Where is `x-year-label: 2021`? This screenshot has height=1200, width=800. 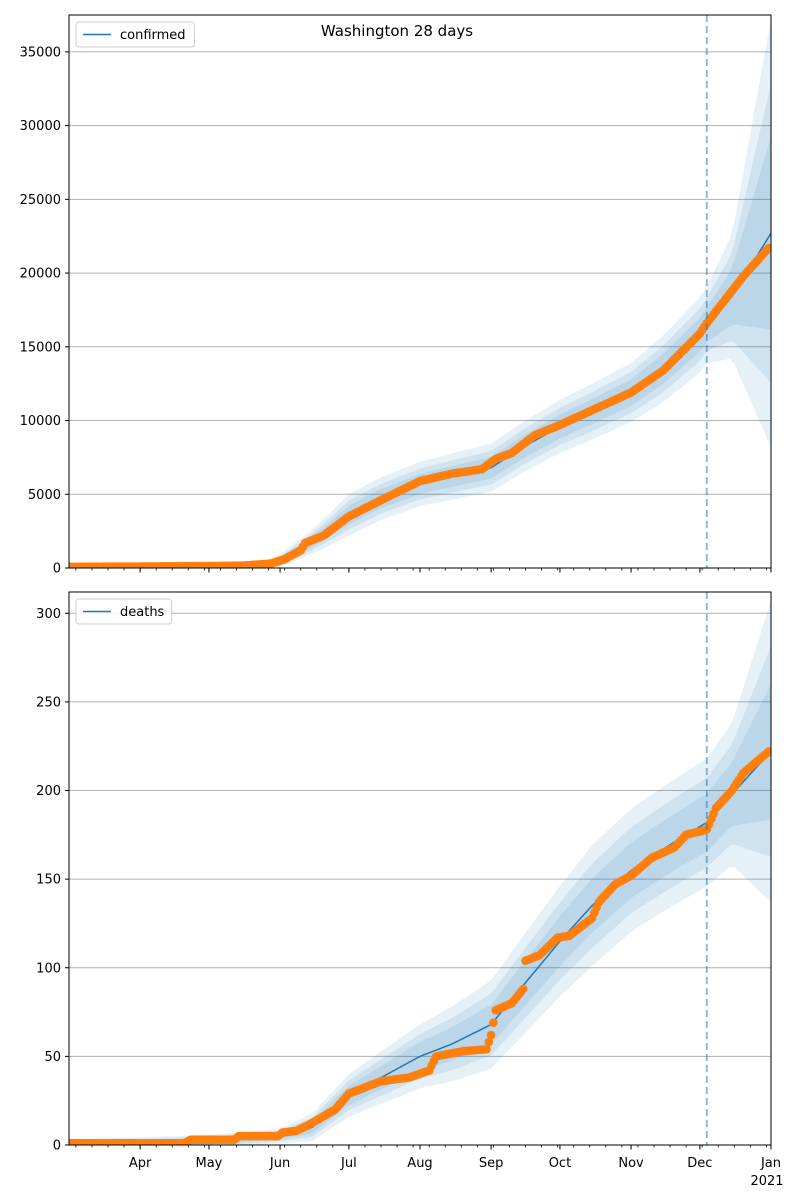
x-year-label: 2021 is located at coordinates (766, 1181).